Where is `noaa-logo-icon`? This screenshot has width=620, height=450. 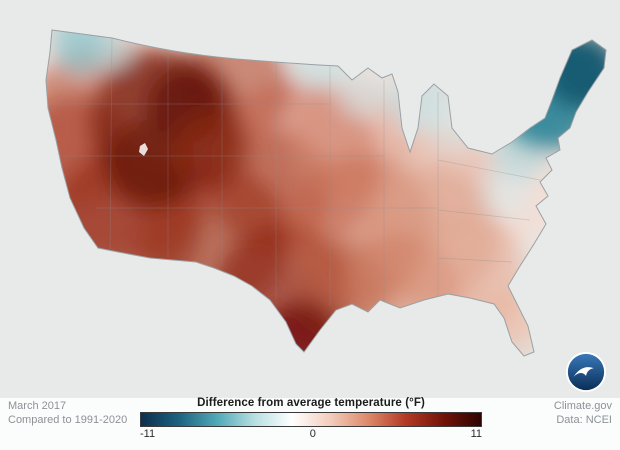 noaa-logo-icon is located at coordinates (586, 372).